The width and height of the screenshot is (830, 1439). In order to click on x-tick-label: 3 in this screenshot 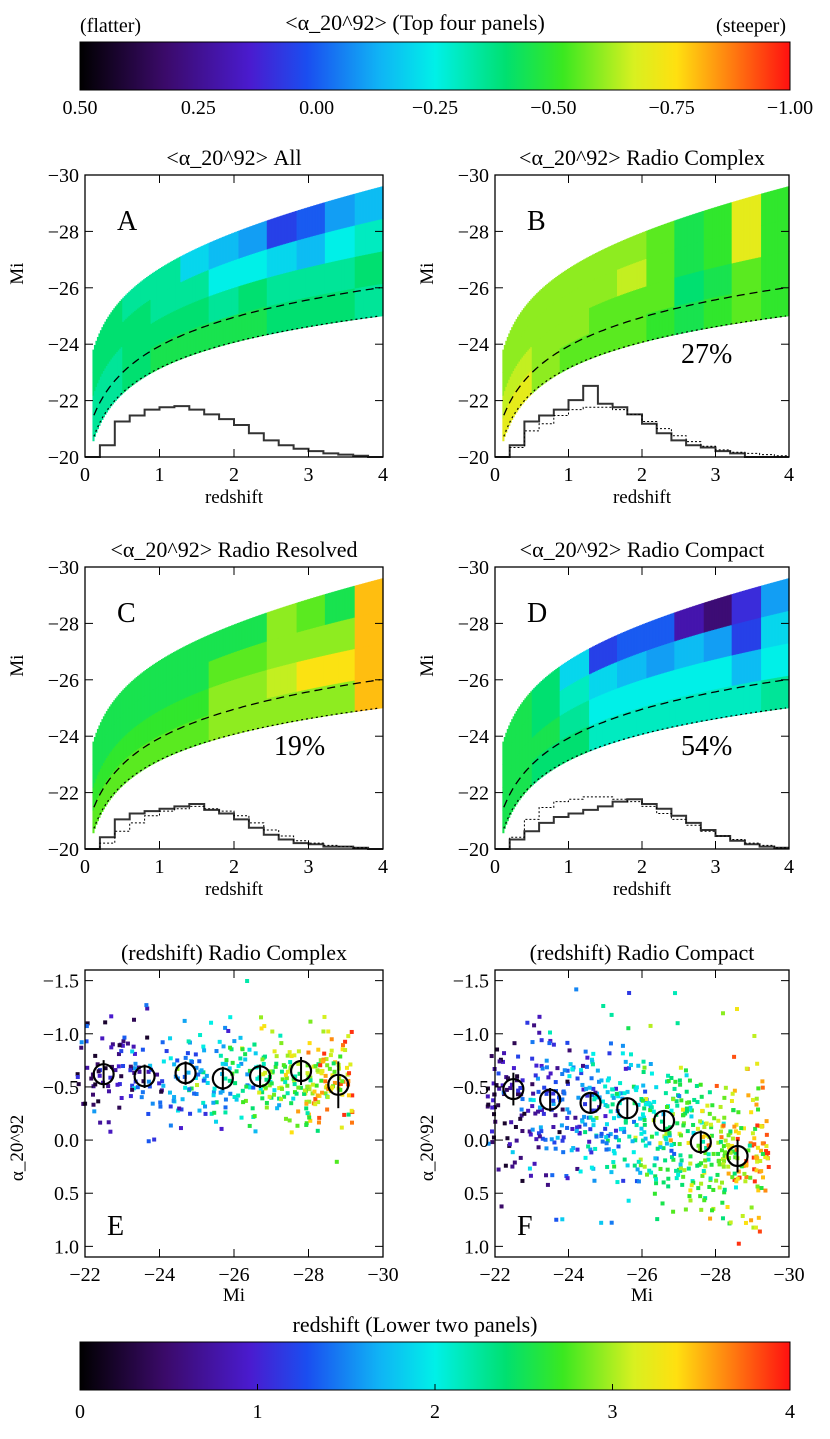, I will do `click(716, 867)`.